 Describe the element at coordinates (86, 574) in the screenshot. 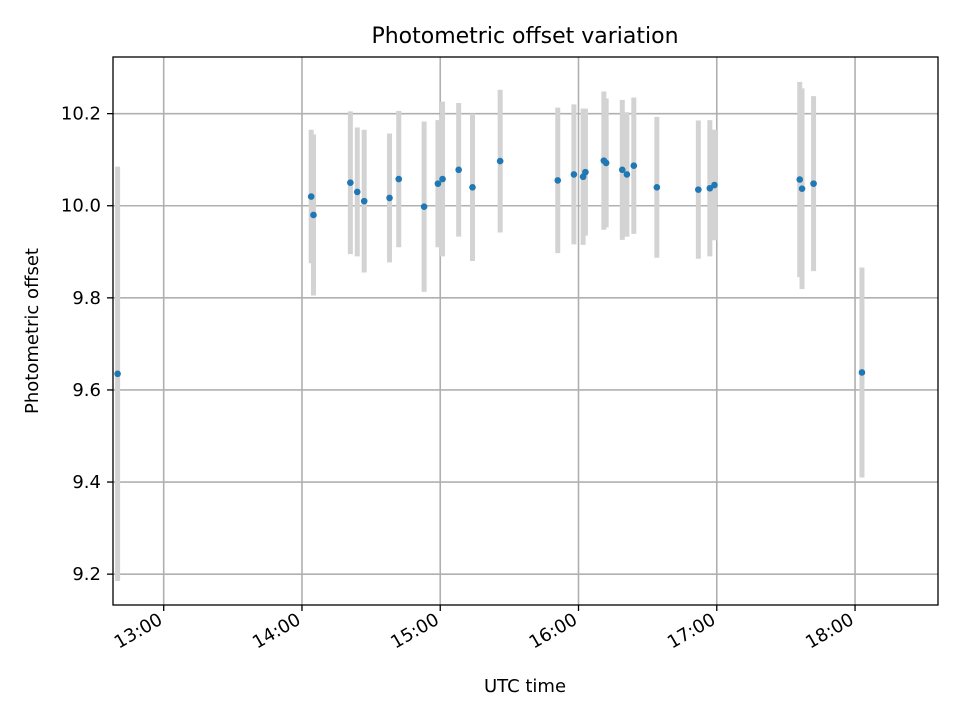

I see `y-tick-label: 9.2` at that location.